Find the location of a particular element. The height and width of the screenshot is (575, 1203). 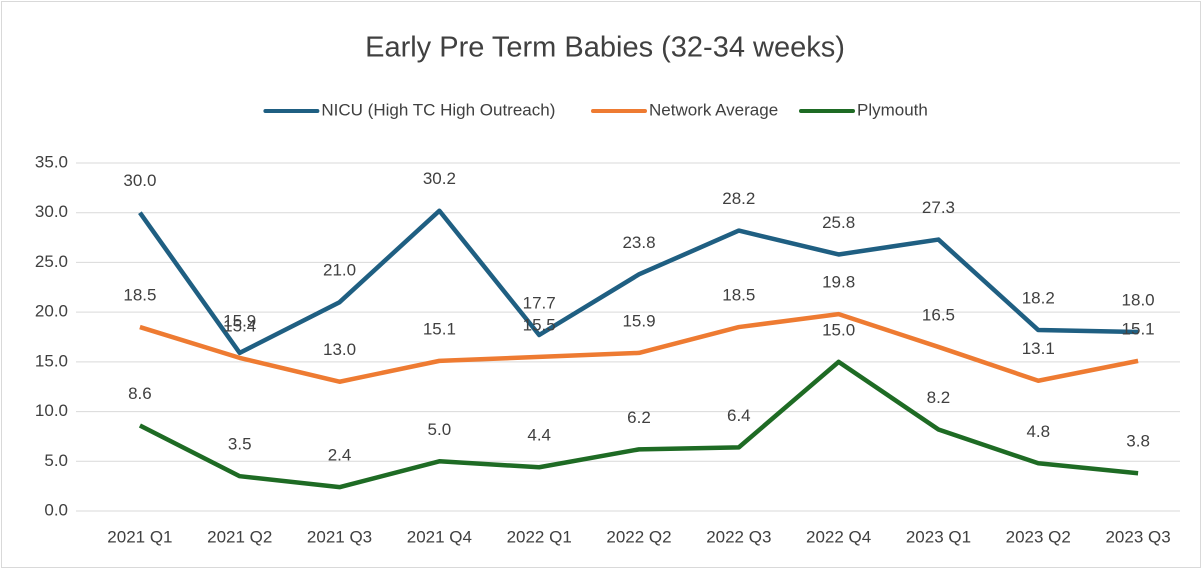

data-label: 4.4 is located at coordinates (539, 435).